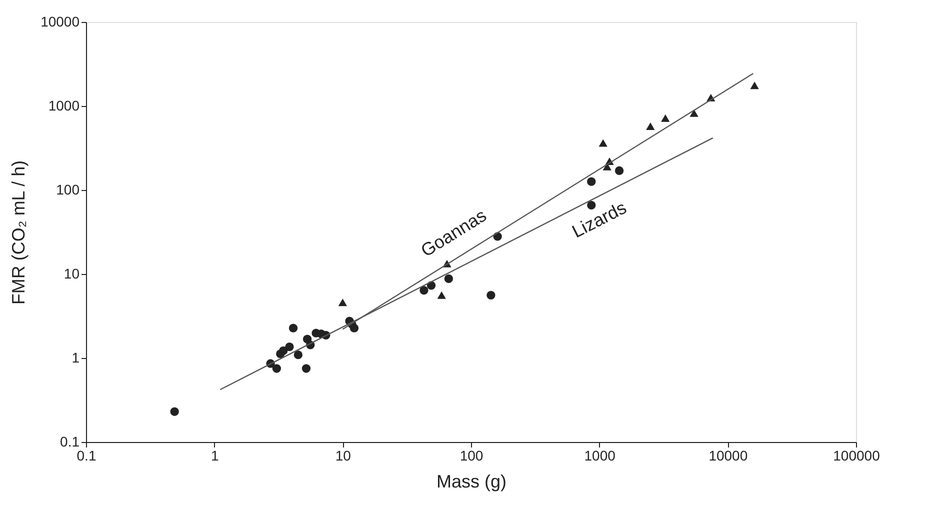 The height and width of the screenshot is (527, 943). What do you see at coordinates (856, 456) in the screenshot?
I see `x-tick-label: 100000` at bounding box center [856, 456].